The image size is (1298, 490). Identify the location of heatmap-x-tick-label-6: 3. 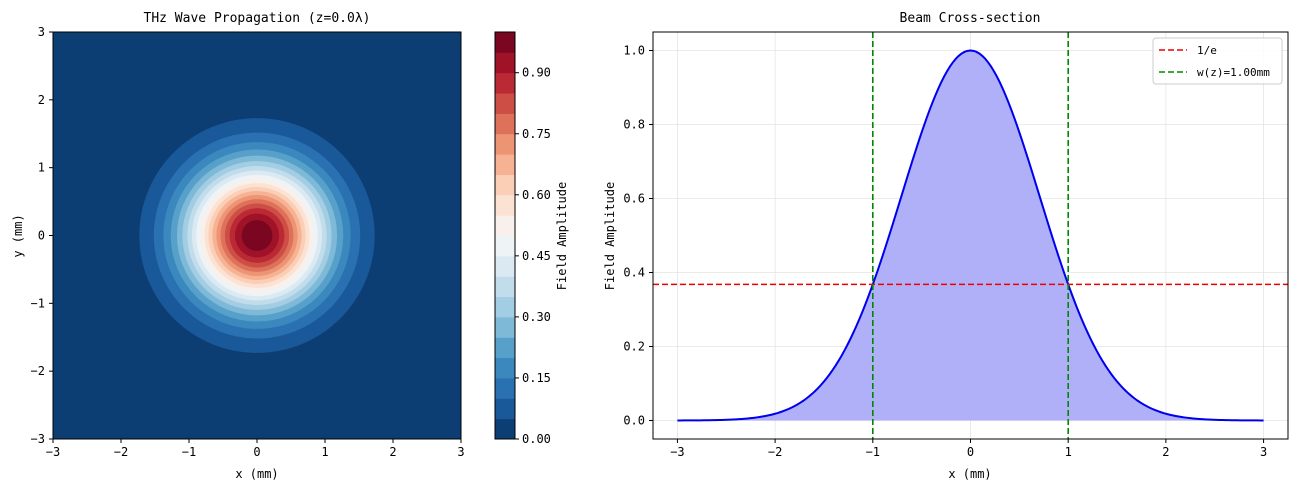
(460, 452).